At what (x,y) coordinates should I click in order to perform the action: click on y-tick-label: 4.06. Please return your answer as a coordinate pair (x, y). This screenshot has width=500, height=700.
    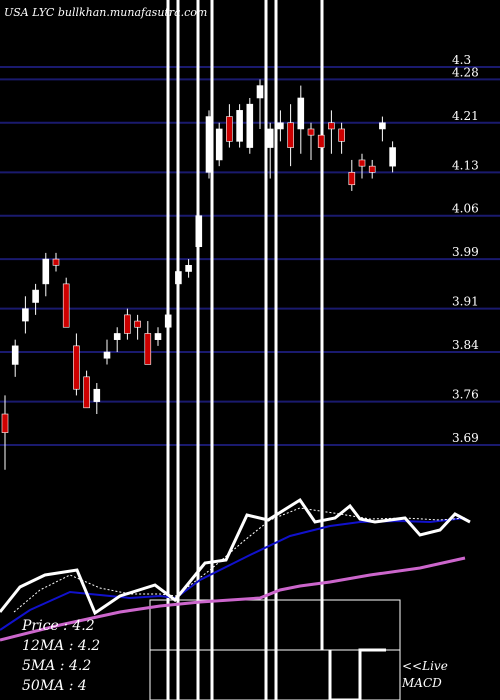
    Looking at the image, I should click on (465, 209).